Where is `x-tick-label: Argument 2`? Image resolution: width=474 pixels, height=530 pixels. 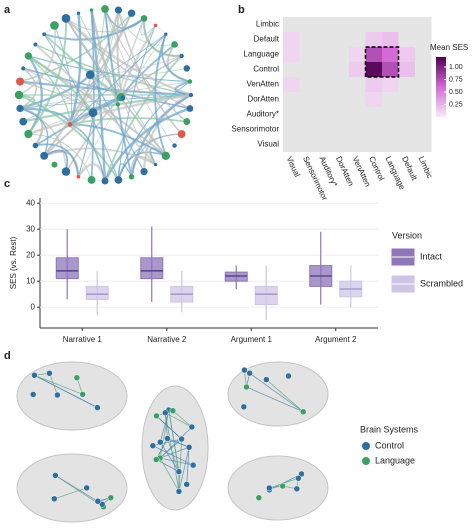
x-tick-label: Argument 2 is located at coordinates (336, 339).